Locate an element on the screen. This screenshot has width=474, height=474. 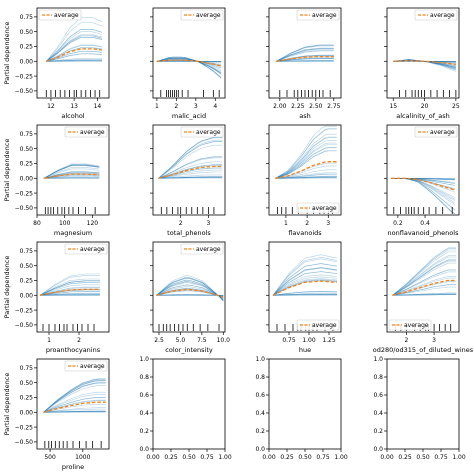
x-tick-label: 0.00 is located at coordinates (269, 457).